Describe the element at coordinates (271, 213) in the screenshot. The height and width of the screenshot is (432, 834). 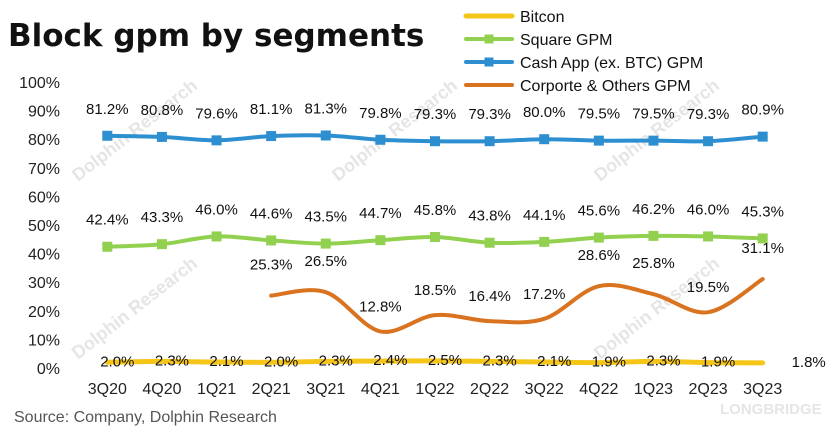
I see `data-label-square-gpm: 44.6%` at that location.